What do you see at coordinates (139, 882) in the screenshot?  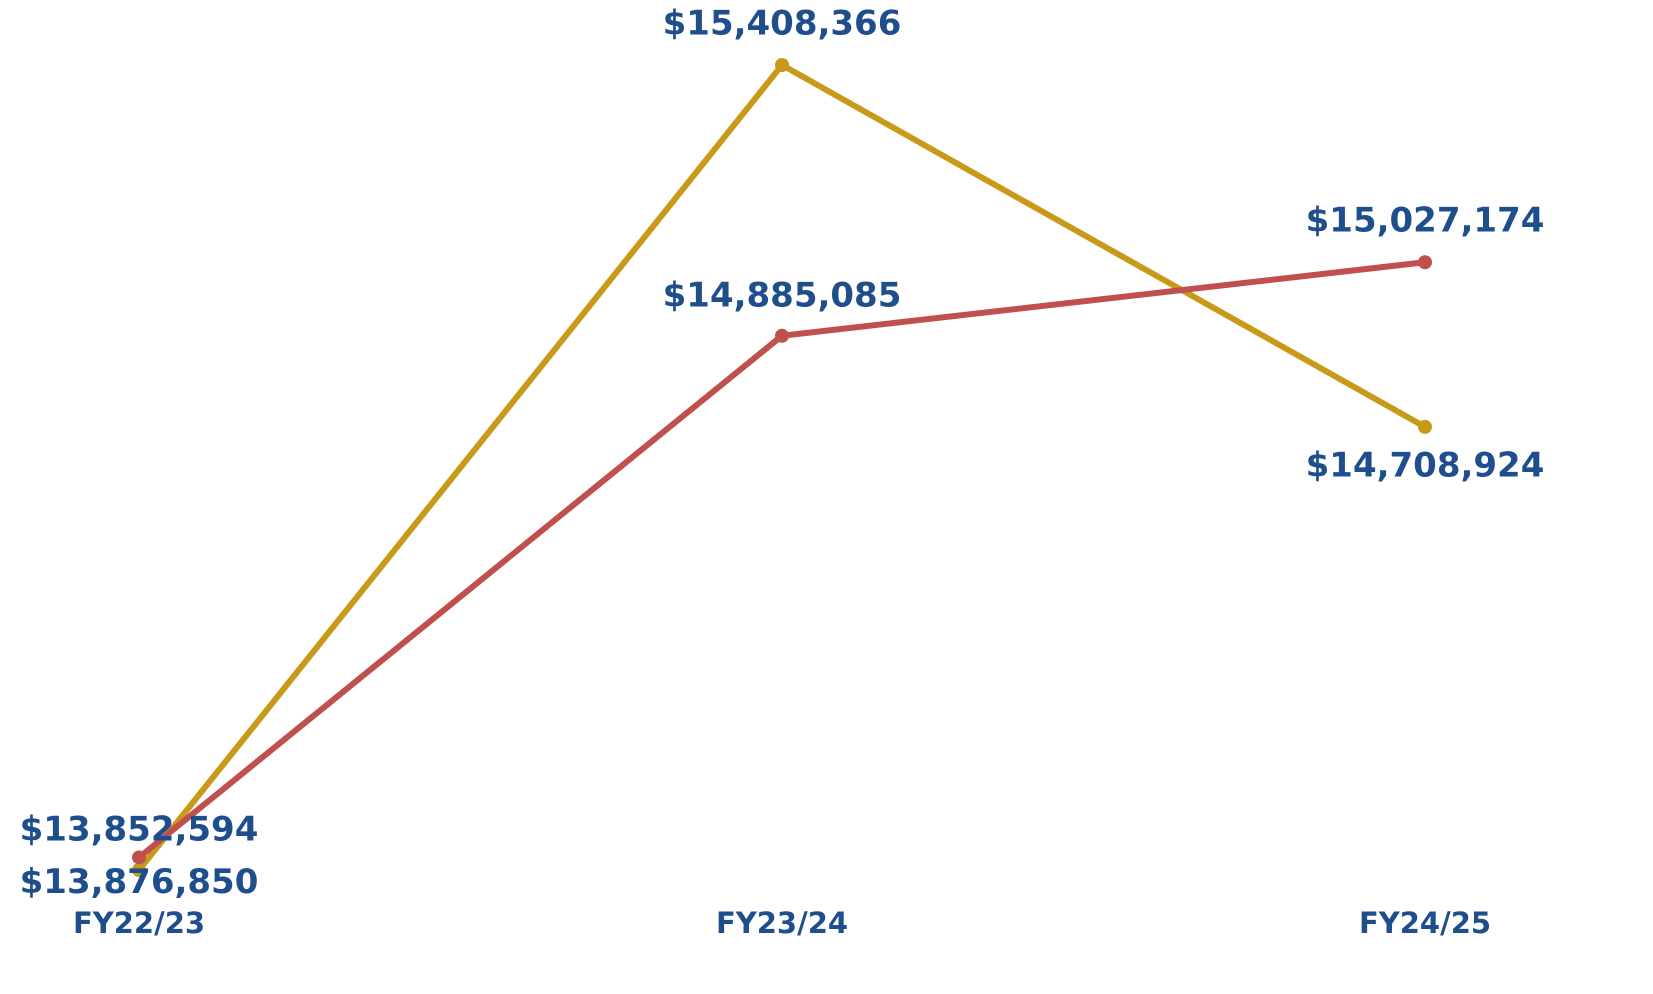 I see `data-label: $13,876,850` at bounding box center [139, 882].